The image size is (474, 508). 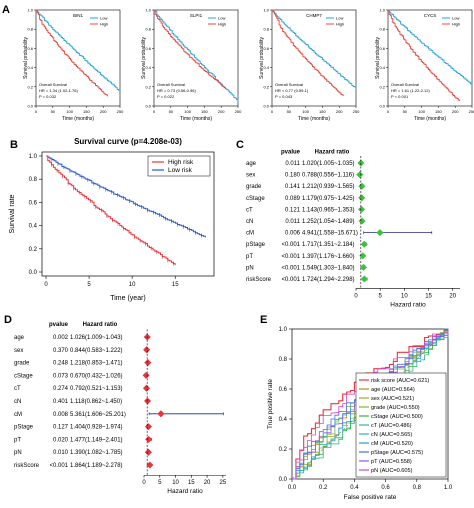 What do you see at coordinates (179, 166) in the screenshot?
I see `survival-legend-box` at bounding box center [179, 166].